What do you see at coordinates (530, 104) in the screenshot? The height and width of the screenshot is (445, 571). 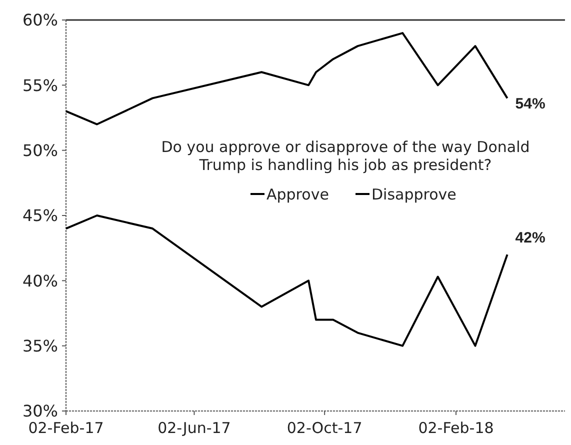 I see `data-label: 54%` at bounding box center [530, 104].